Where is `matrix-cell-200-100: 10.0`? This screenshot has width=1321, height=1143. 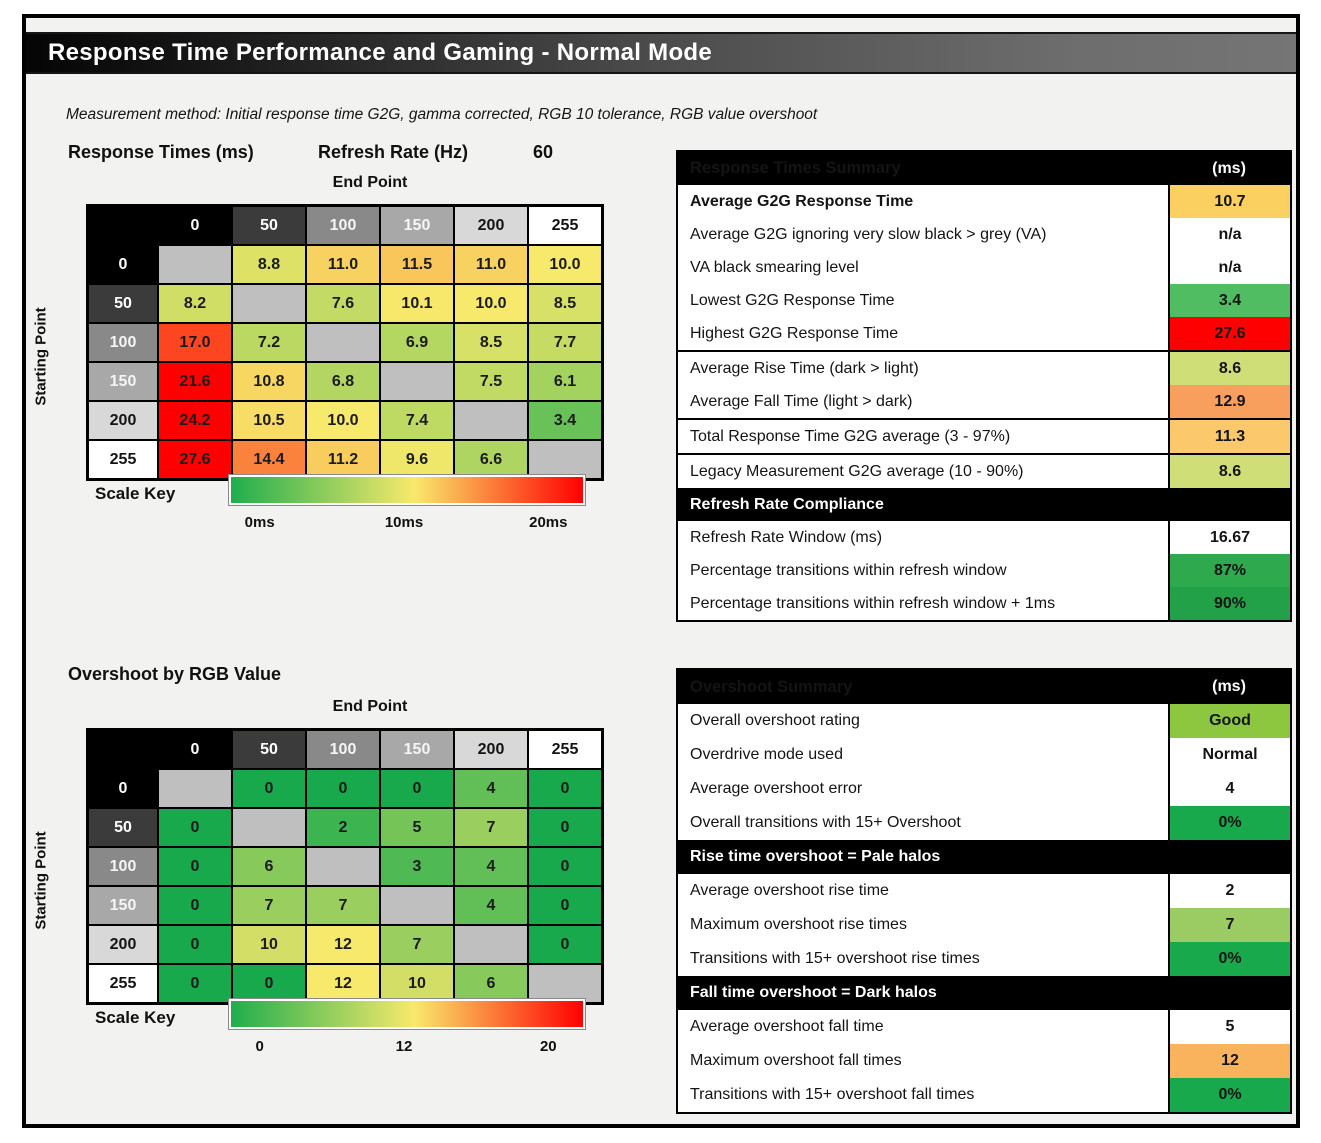 matrix-cell-200-100: 10.0 is located at coordinates (343, 420).